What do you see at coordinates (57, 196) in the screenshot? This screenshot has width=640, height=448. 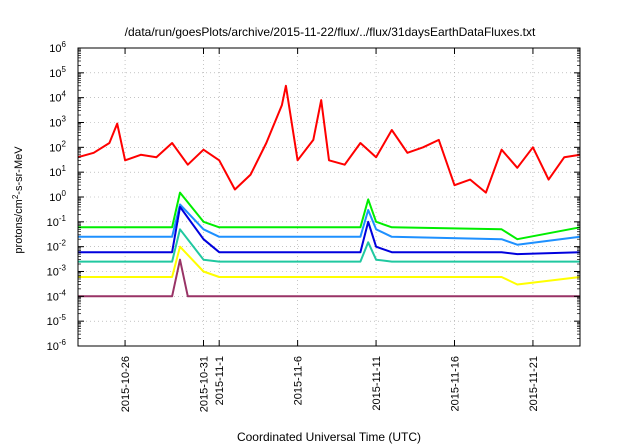 I see `y-tick-label: 10⁰` at bounding box center [57, 196].